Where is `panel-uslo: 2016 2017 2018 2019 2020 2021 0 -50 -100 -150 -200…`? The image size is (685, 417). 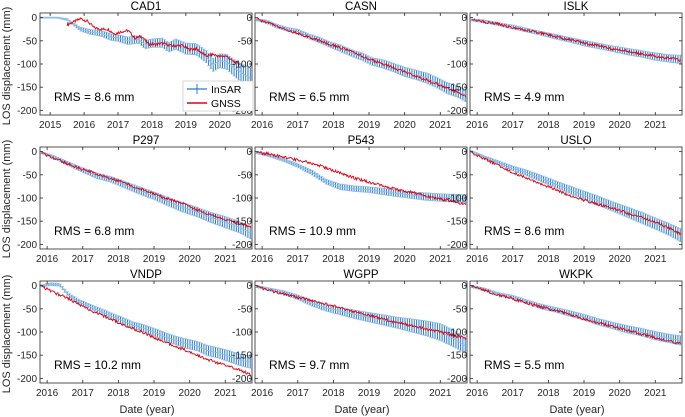 panel-uslo: 2016 2017 2018 2019 2020 2021 0 -50 -100 -150 -200… is located at coordinates (565, 200).